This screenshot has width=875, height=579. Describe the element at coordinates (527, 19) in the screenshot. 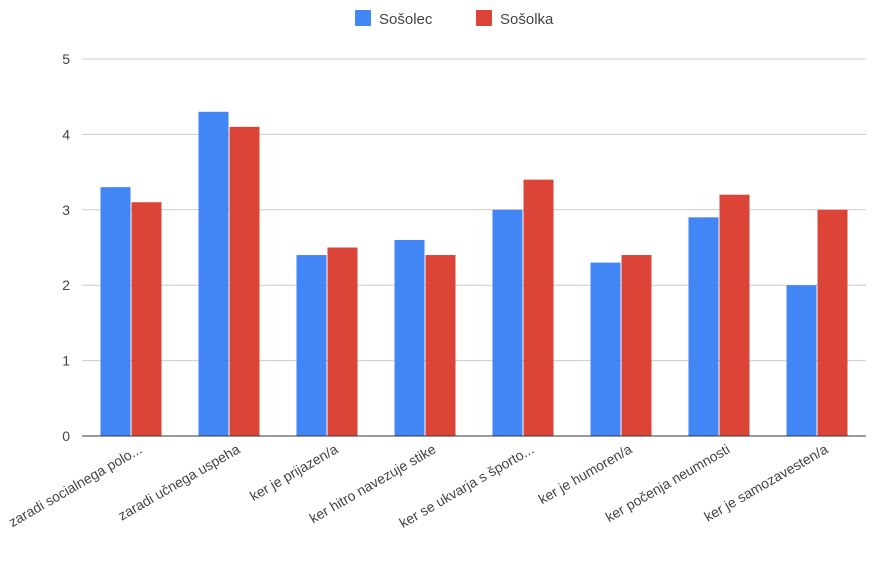

I see `legend-label-1: Sošolka` at that location.